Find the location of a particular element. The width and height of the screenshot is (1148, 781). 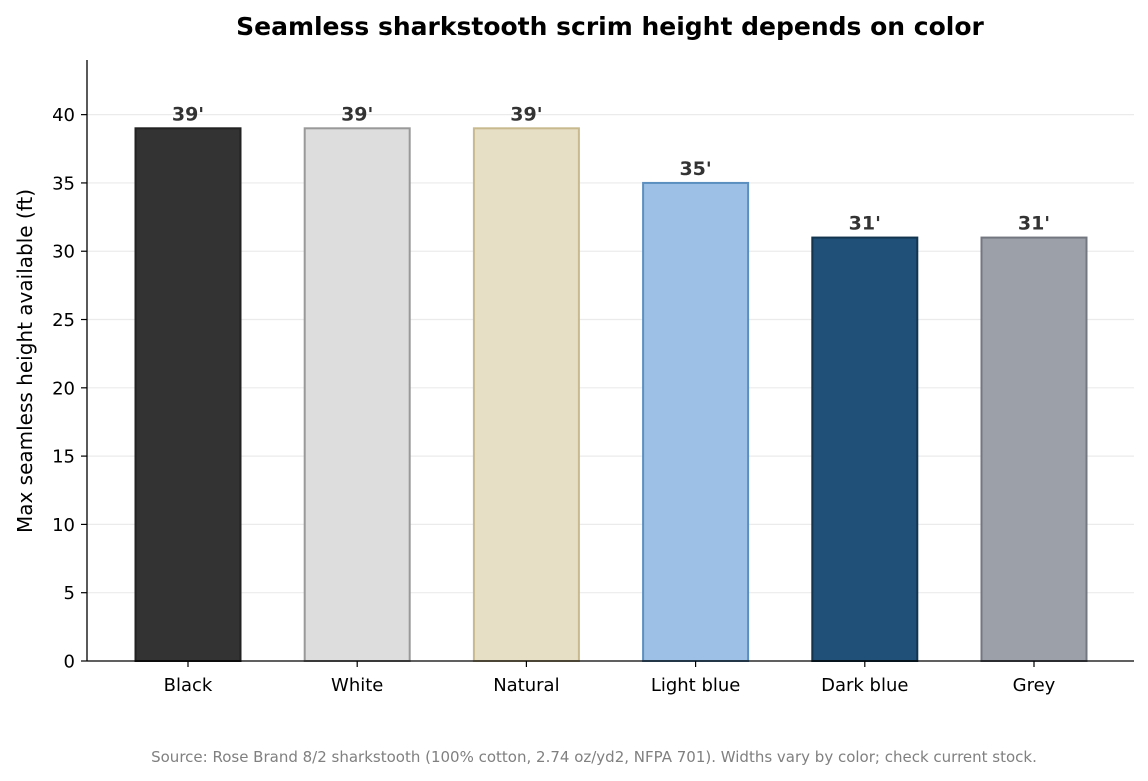

y-tick-label: 20 is located at coordinates (63, 388).